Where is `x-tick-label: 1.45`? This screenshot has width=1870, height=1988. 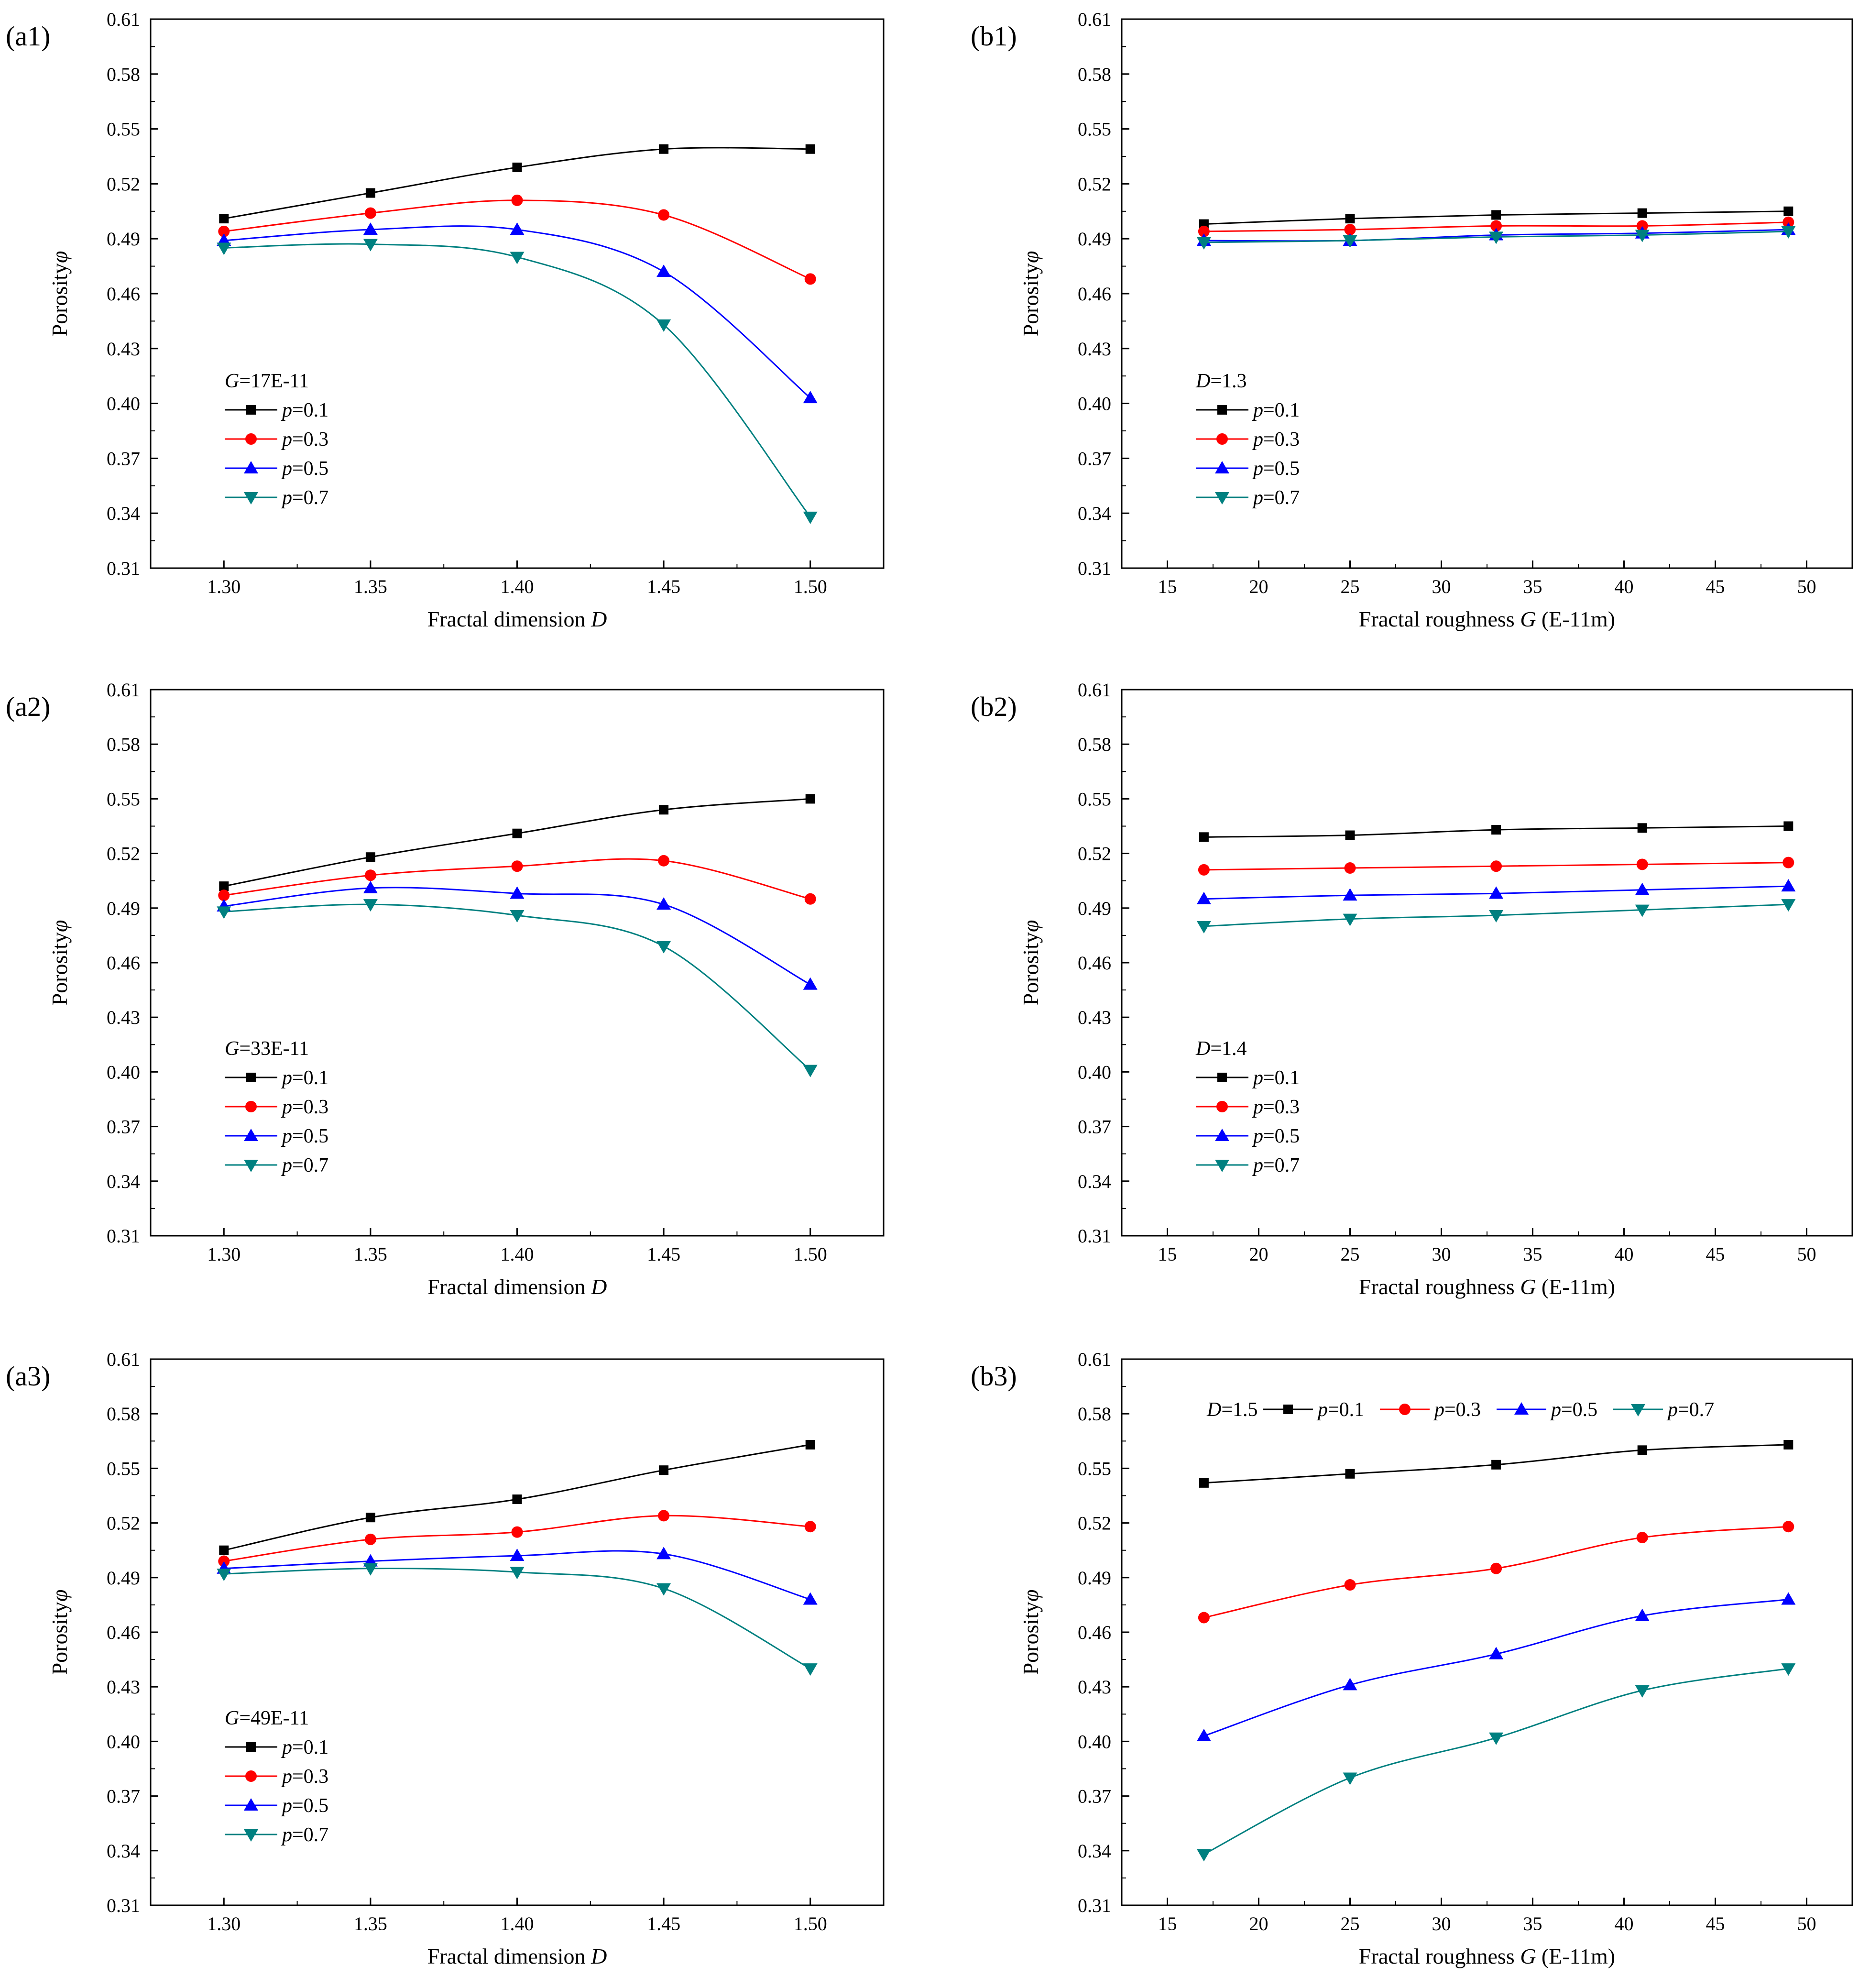
x-tick-label: 1.45 is located at coordinates (663, 1254).